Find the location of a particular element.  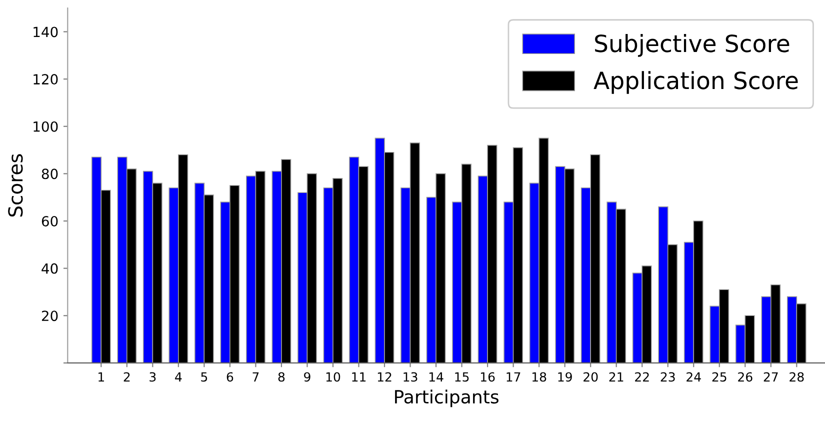

y-tick-label: 40 is located at coordinates (50, 268).